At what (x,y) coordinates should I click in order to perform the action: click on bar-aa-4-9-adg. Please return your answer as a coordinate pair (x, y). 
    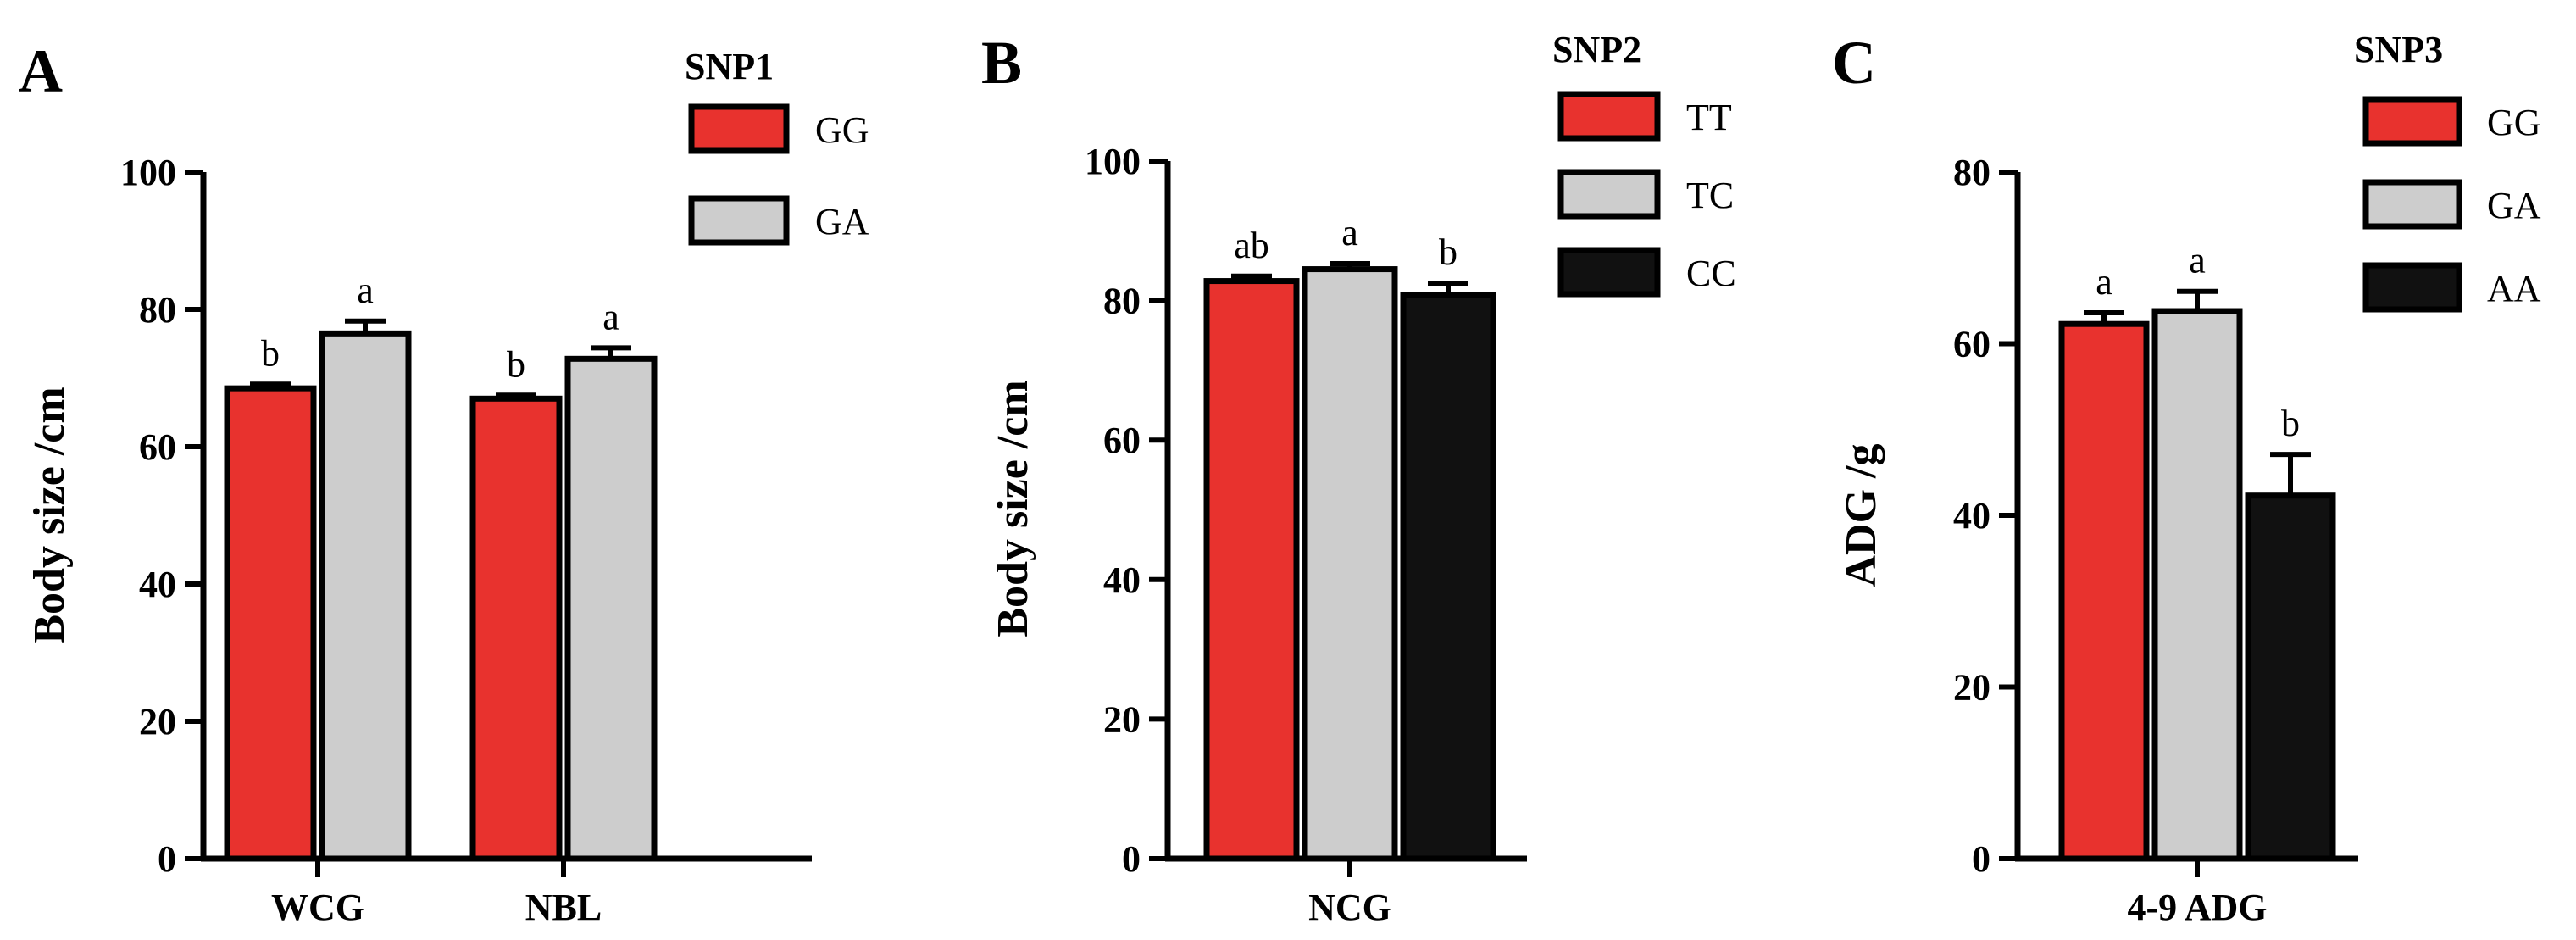
    Looking at the image, I should click on (2290, 677).